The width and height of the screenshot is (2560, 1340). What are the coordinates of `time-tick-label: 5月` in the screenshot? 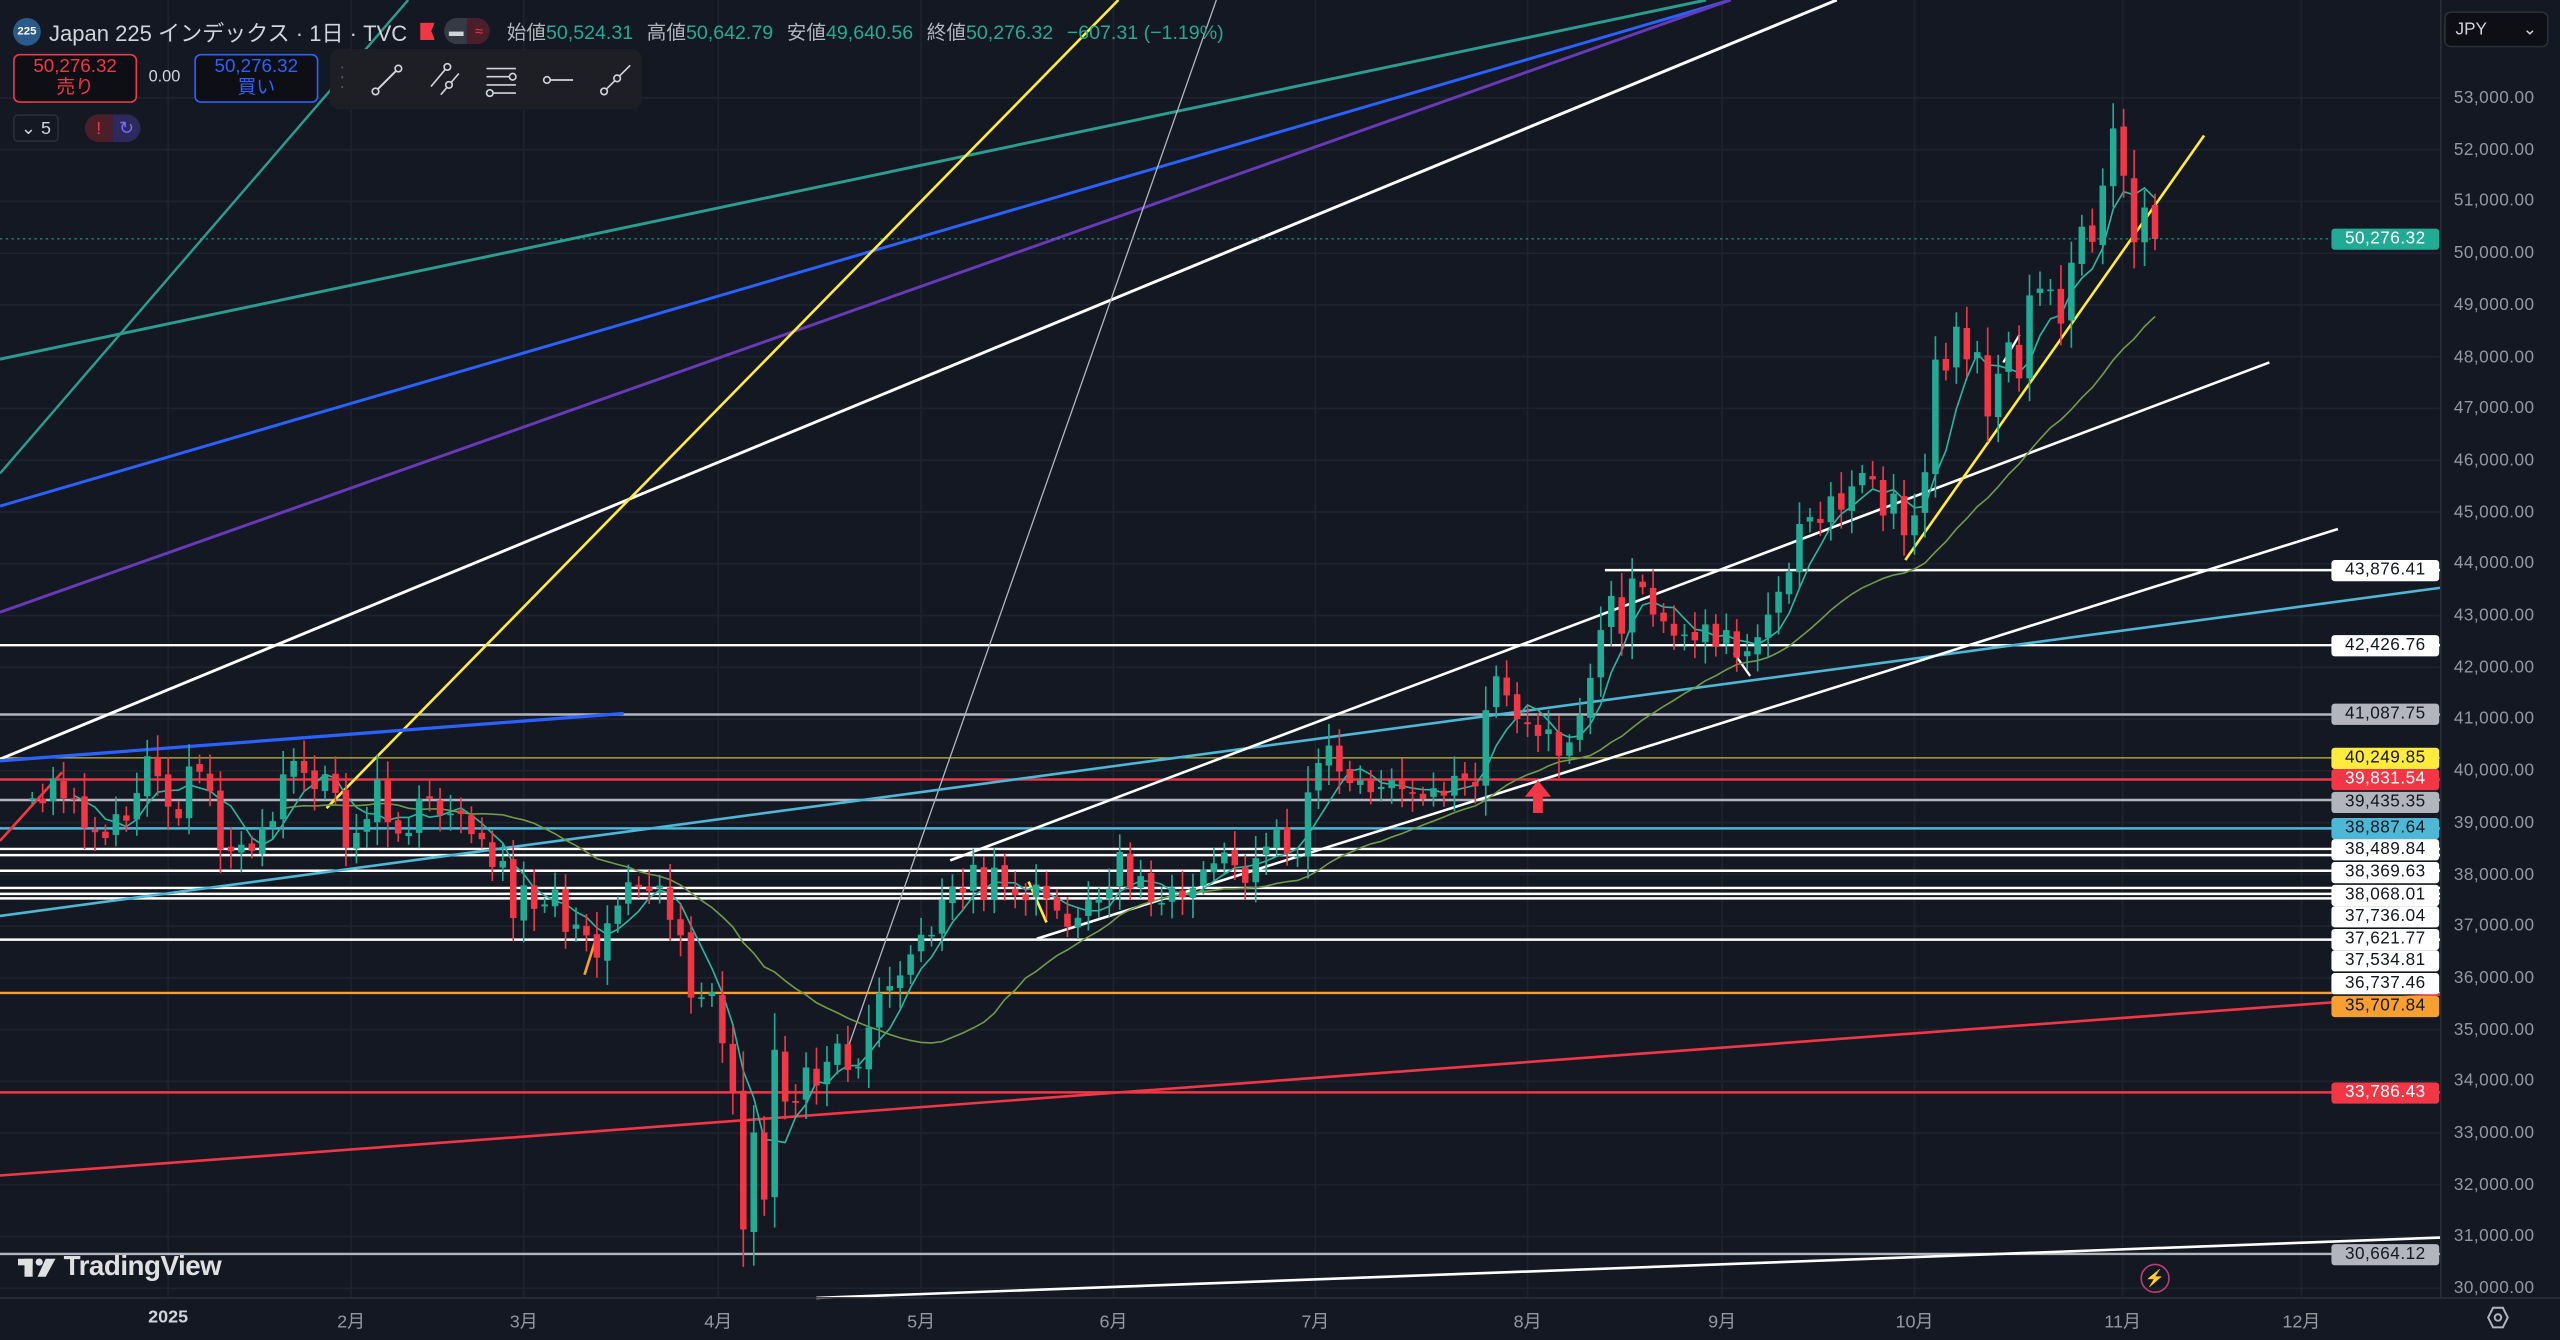 It's located at (921, 1322).